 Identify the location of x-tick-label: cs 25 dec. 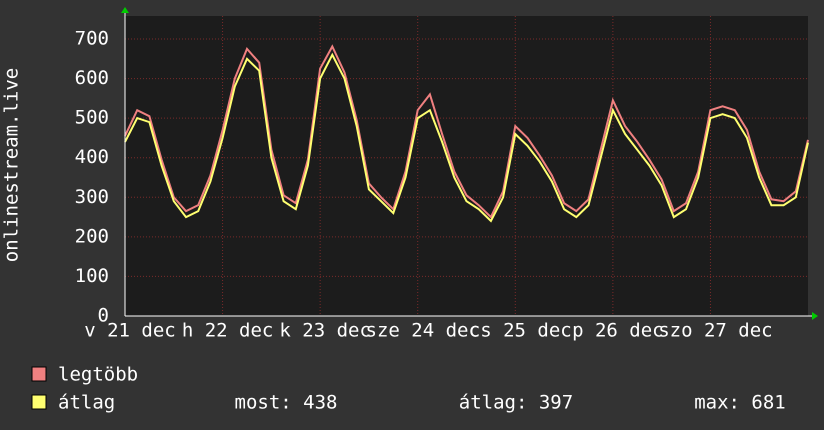
(520, 331).